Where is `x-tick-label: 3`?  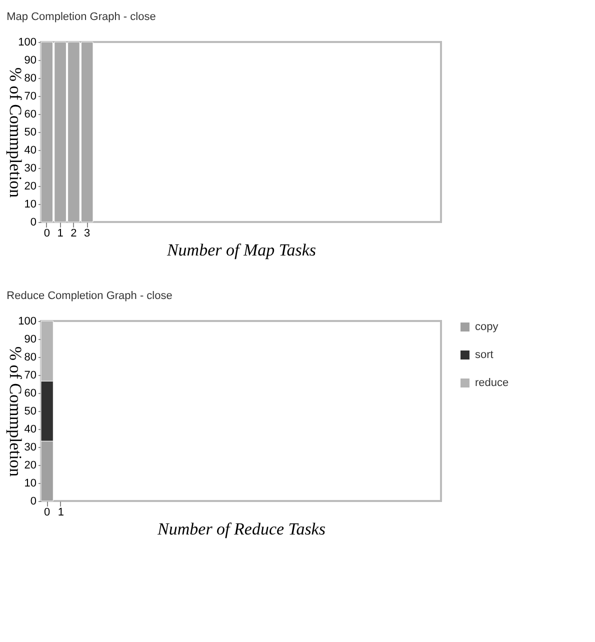 x-tick-label: 3 is located at coordinates (87, 234).